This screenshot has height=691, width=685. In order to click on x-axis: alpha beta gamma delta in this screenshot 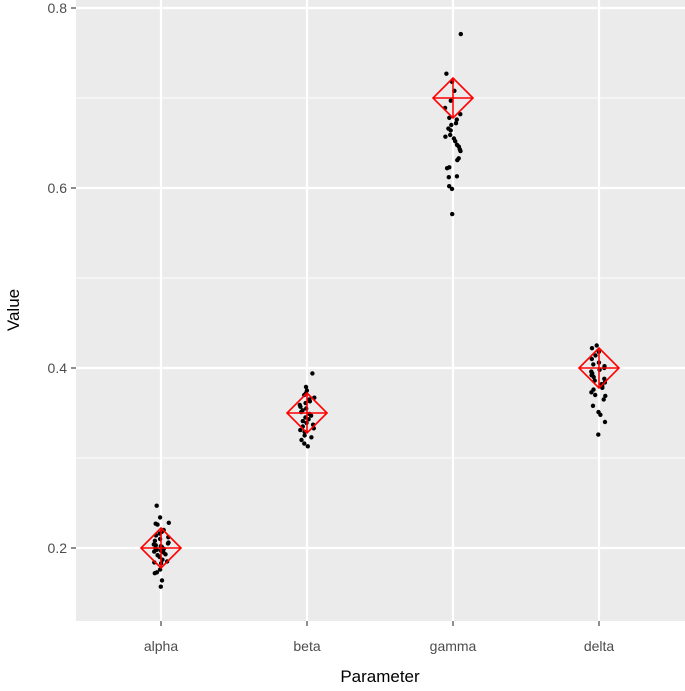, I will do `click(379, 637)`.